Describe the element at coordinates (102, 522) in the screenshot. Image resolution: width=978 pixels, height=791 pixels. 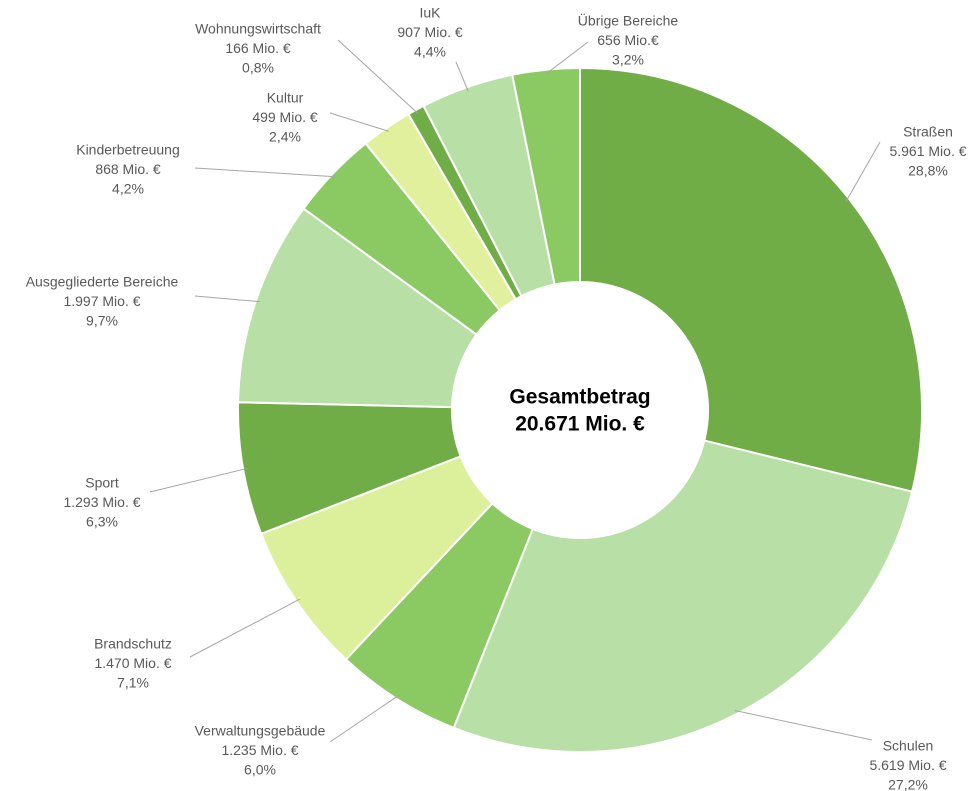
I see `slice-label: 6,3%` at that location.